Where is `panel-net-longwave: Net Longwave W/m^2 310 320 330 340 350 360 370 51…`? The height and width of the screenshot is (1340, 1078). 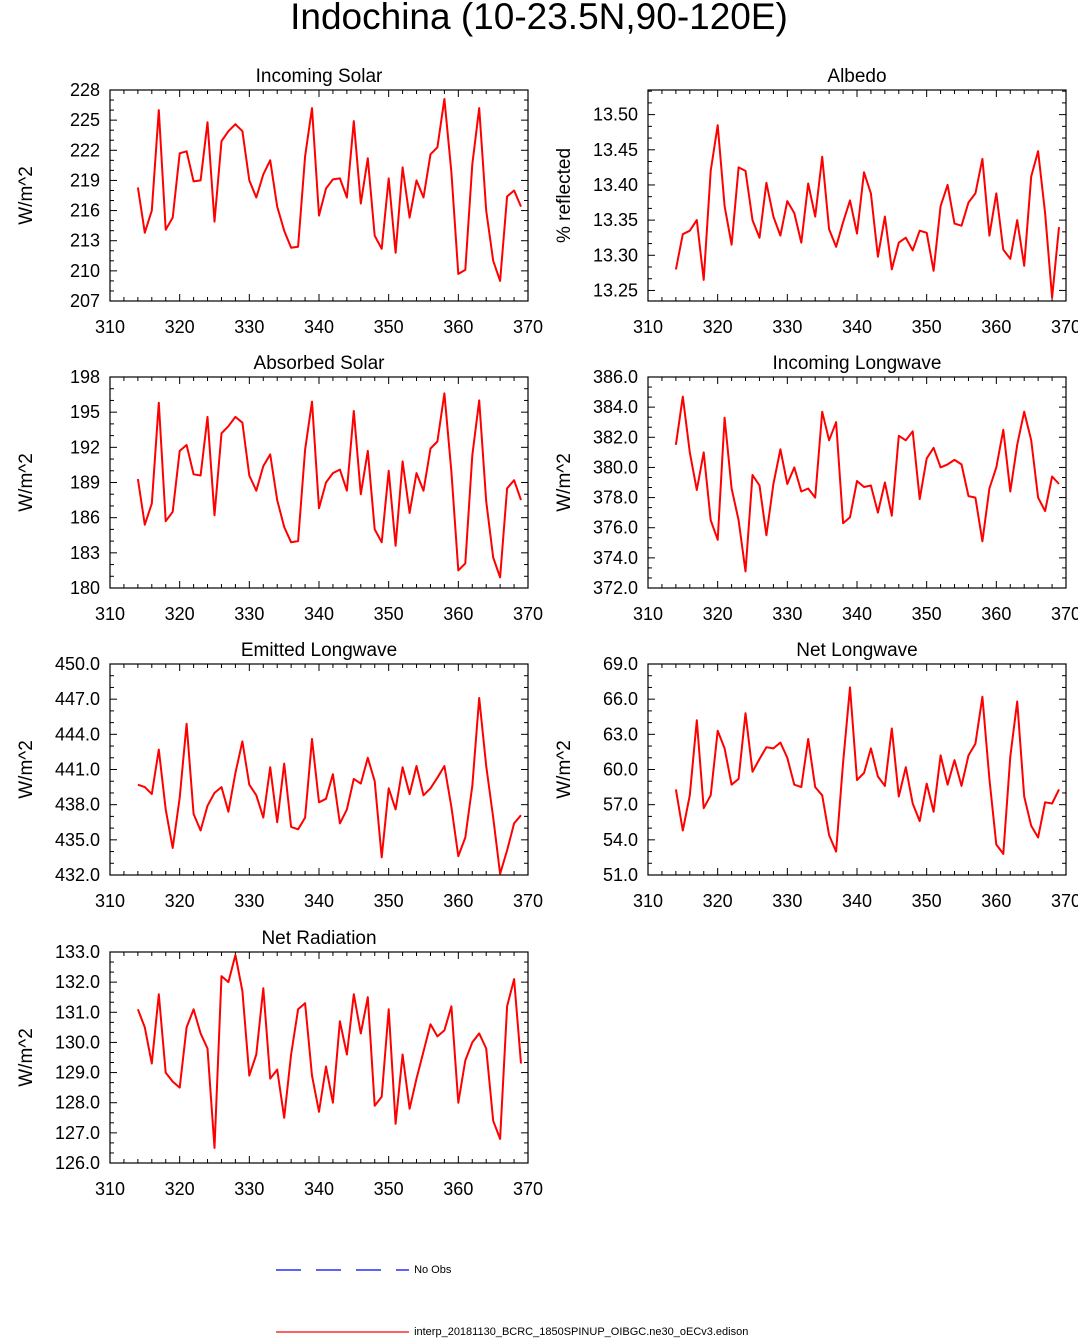
panel-net-longwave: Net Longwave W/m^2 310 320 330 340 350 360 370 51… is located at coordinates (816, 775).